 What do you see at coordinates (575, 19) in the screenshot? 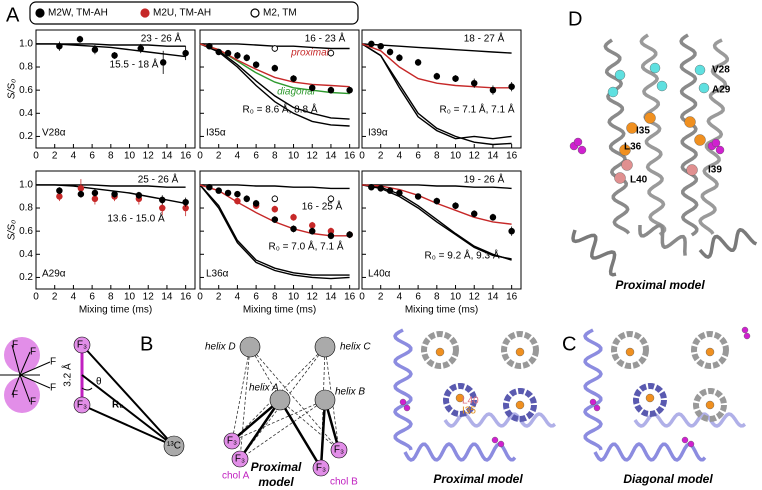
I see `panel-letter: D` at bounding box center [575, 19].